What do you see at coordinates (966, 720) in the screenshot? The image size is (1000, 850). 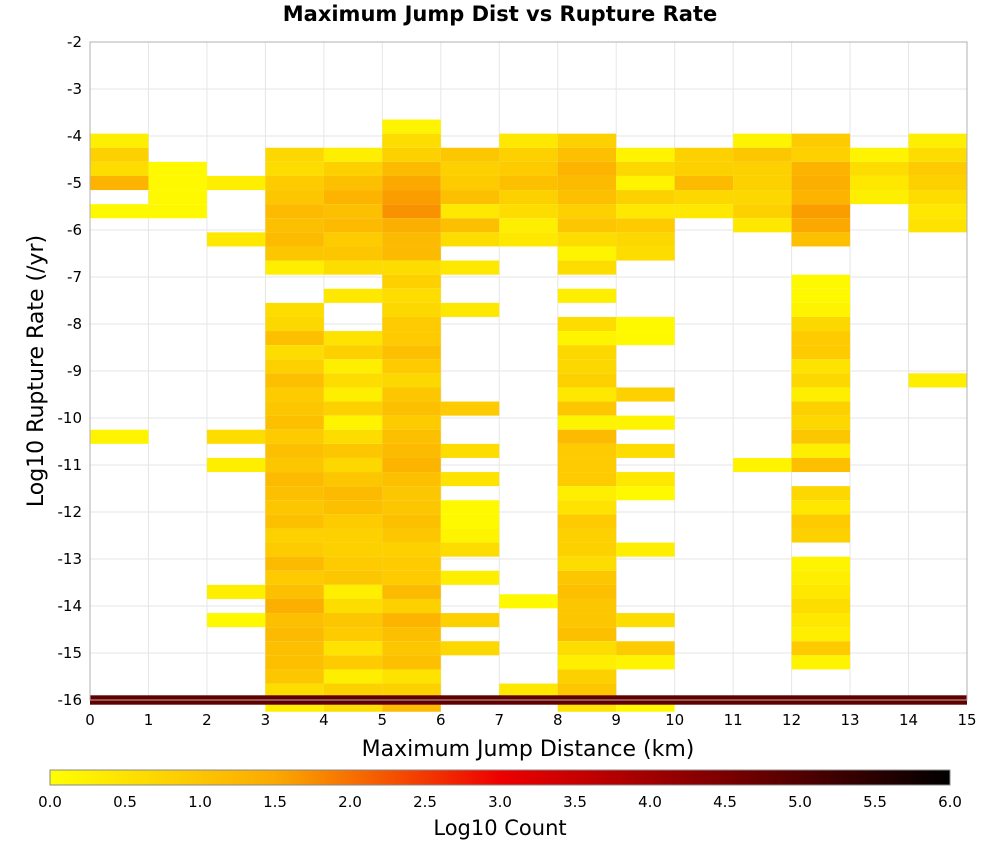 I see `x-tick-label: 15` at bounding box center [966, 720].